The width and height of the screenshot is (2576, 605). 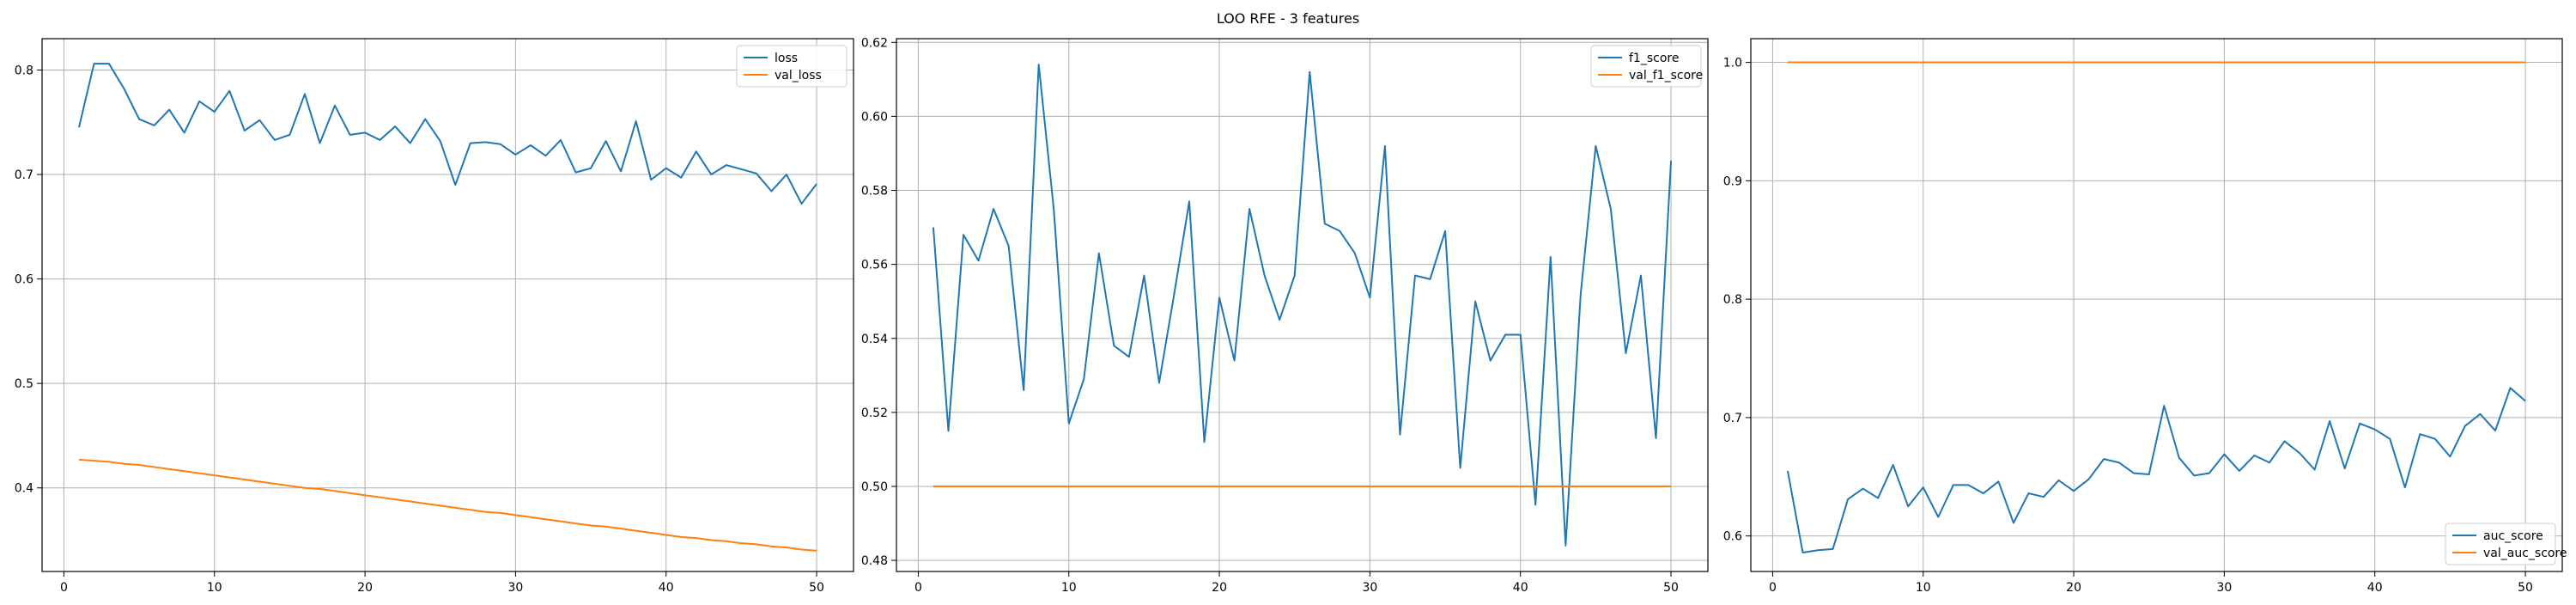 What do you see at coordinates (24, 489) in the screenshot?
I see `y-tick-label: 0.4` at bounding box center [24, 489].